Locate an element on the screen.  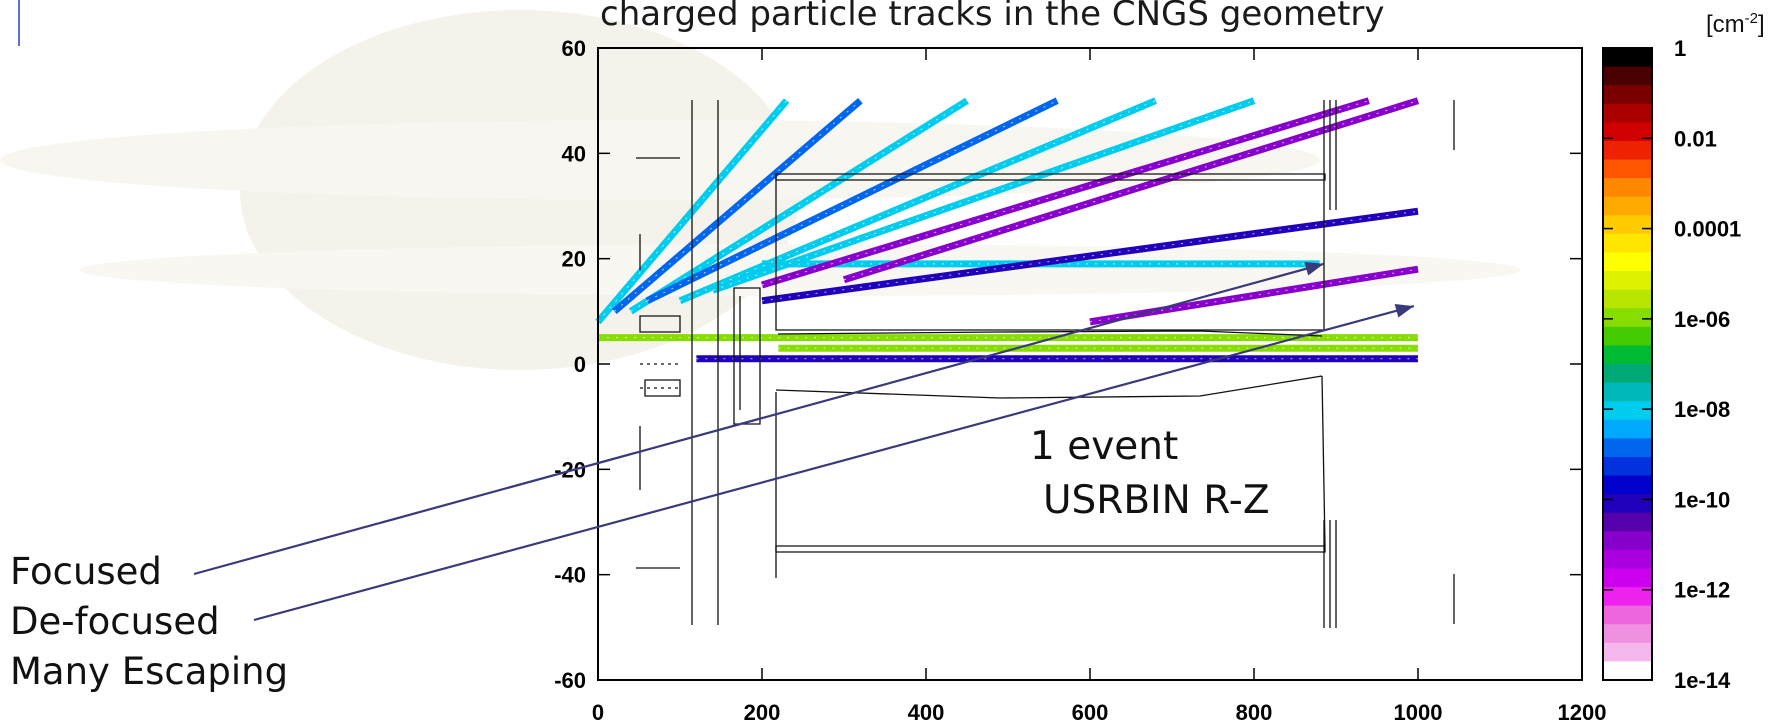
x-tick-label: 1000 is located at coordinates (1418, 712).